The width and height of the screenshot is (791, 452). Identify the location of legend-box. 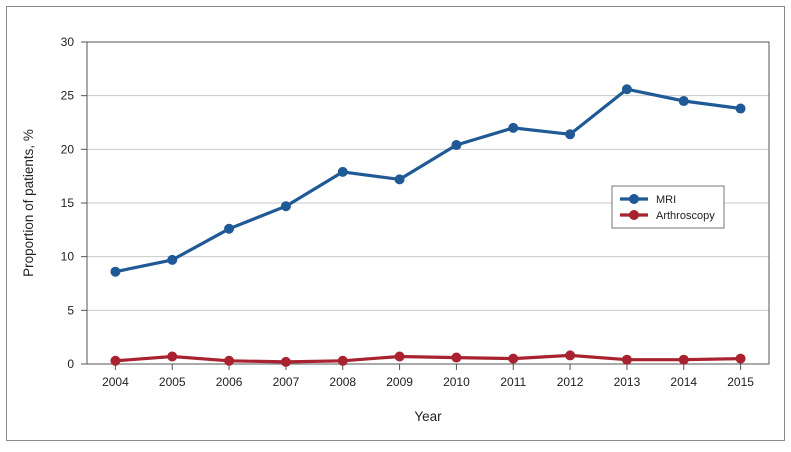
(668, 207).